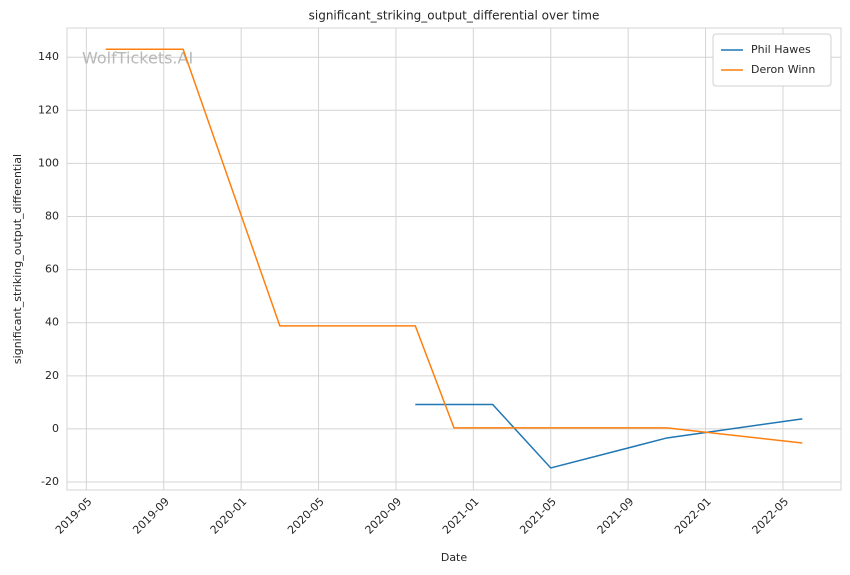  Describe the element at coordinates (770, 516) in the screenshot. I see `x-tick-label: 2022-05` at that location.